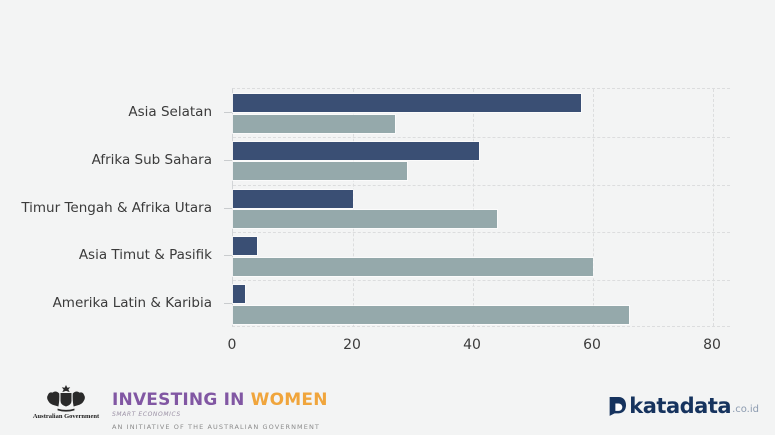  What do you see at coordinates (618, 406) in the screenshot?
I see `katadata-d-icon` at bounding box center [618, 406].